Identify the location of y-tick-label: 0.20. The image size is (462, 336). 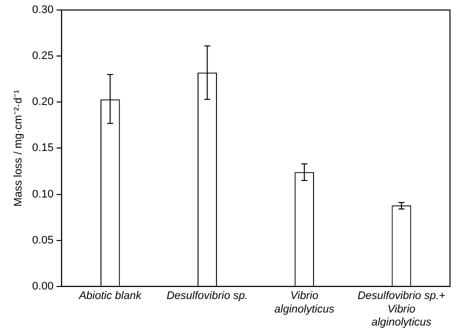
(43, 102).